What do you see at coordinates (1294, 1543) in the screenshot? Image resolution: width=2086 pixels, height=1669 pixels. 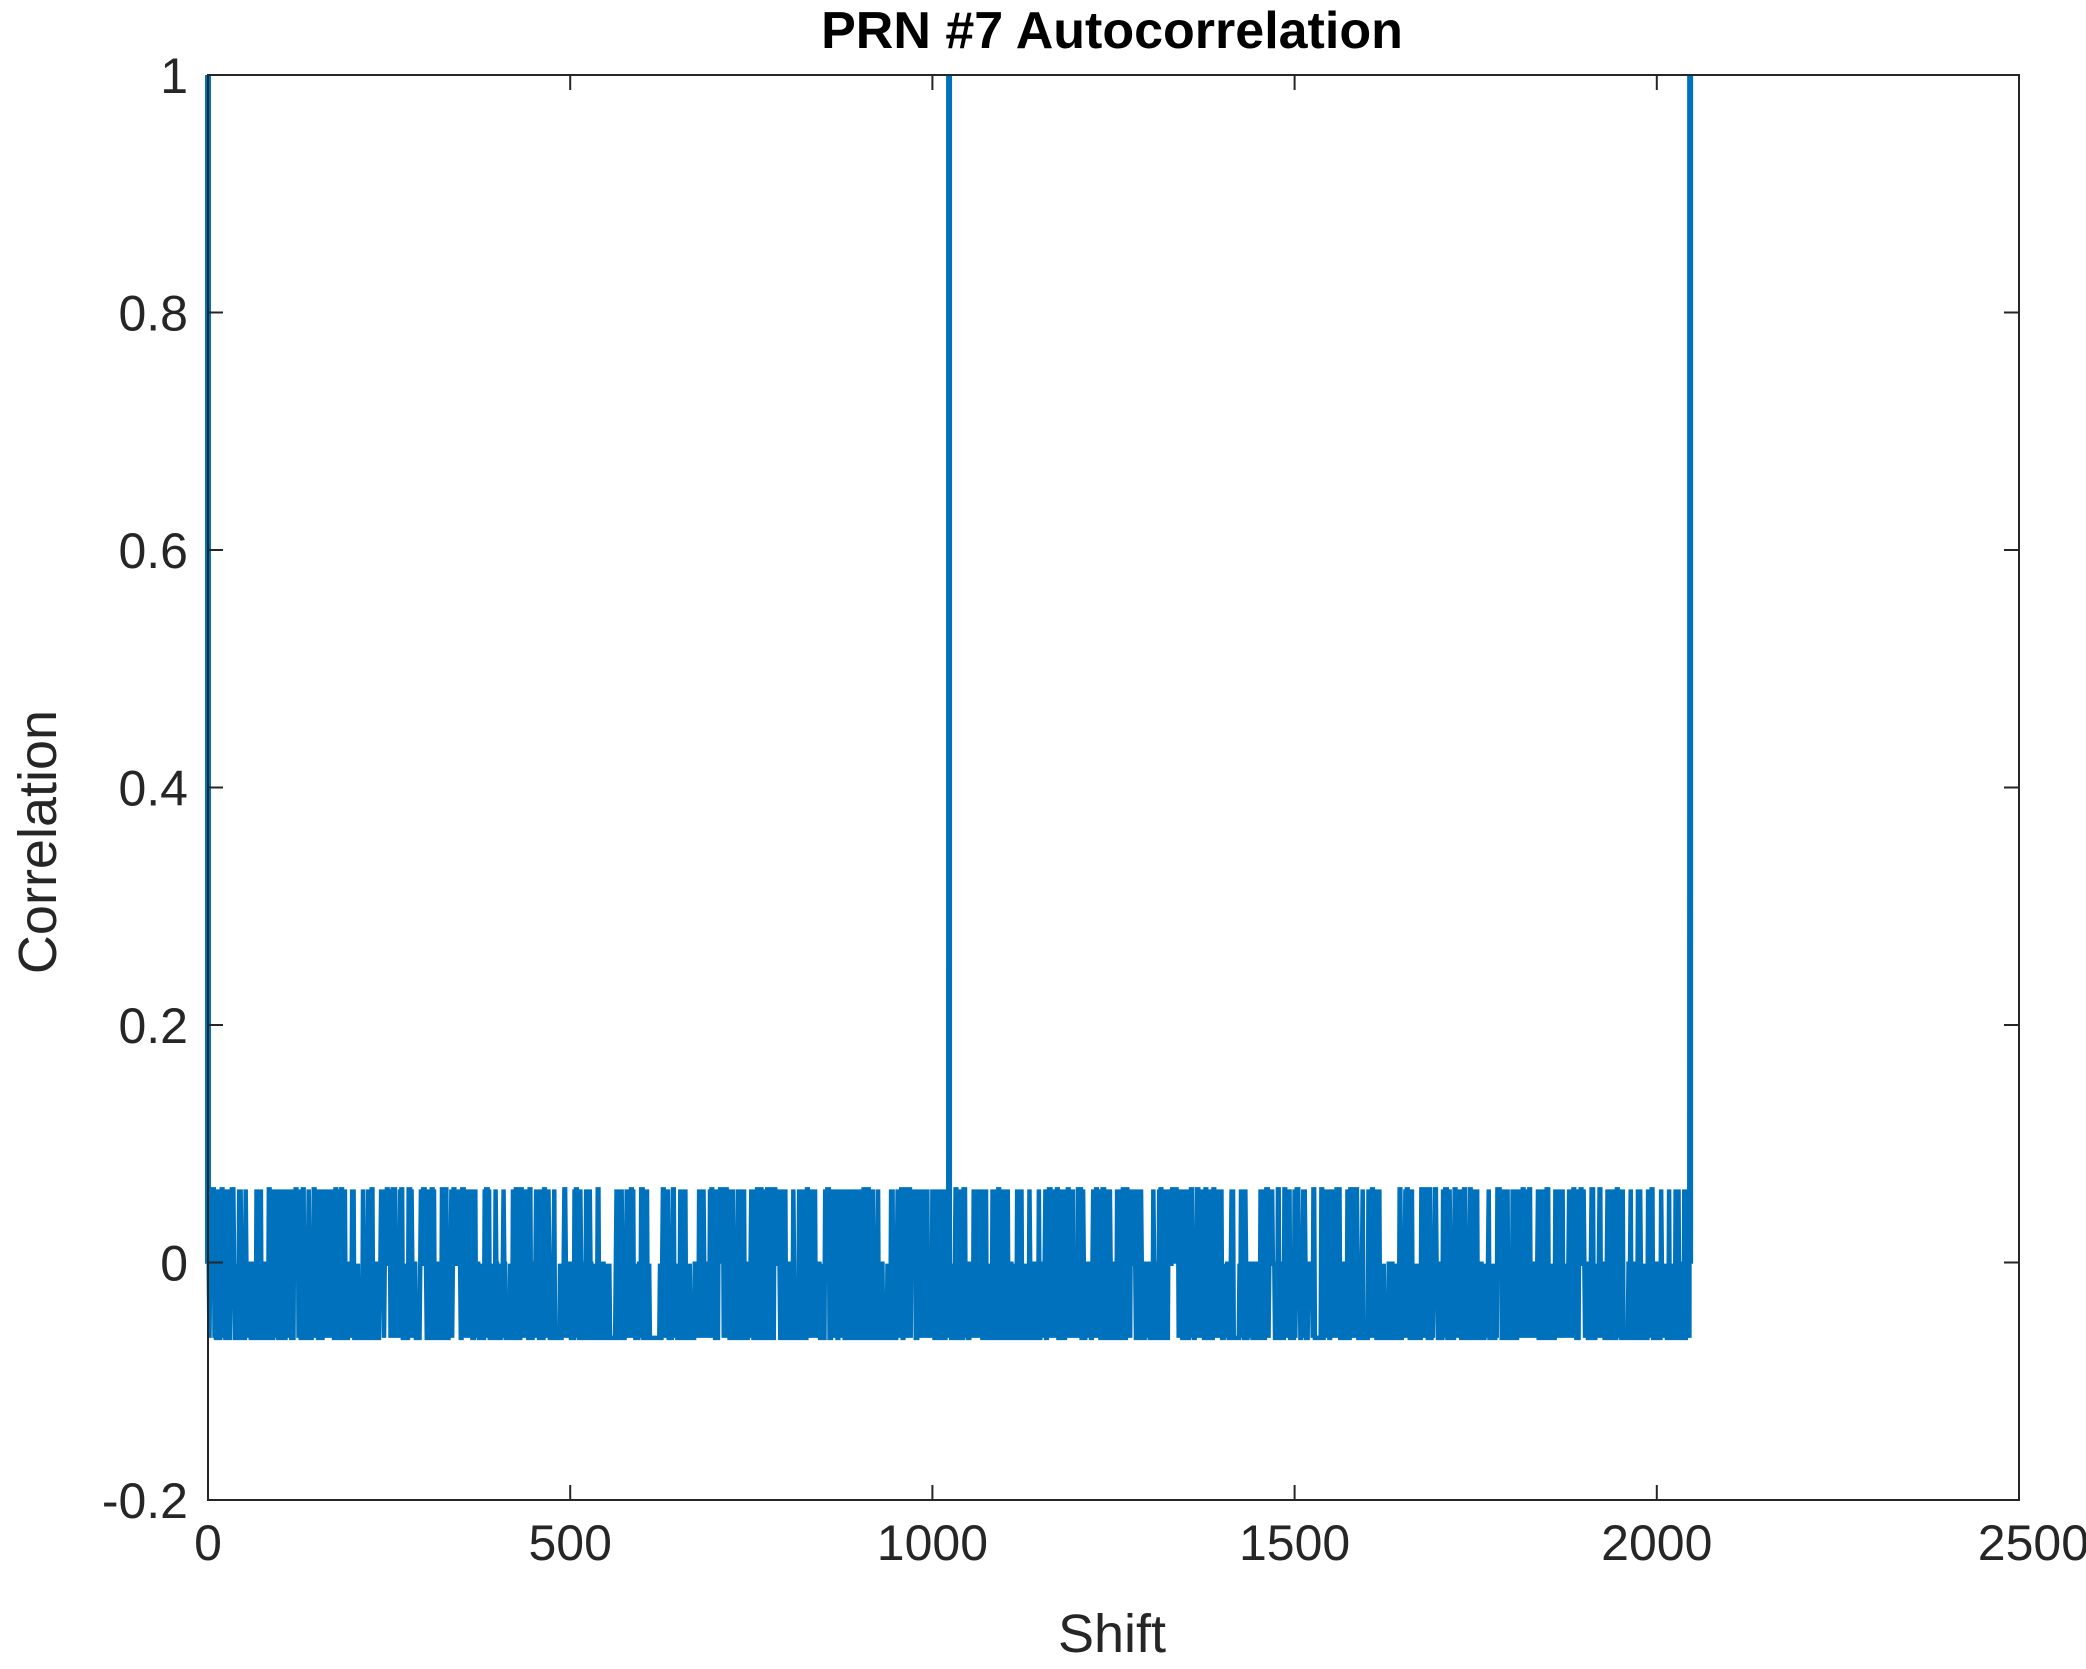 I see `x-tick-label: 1500` at bounding box center [1294, 1543].